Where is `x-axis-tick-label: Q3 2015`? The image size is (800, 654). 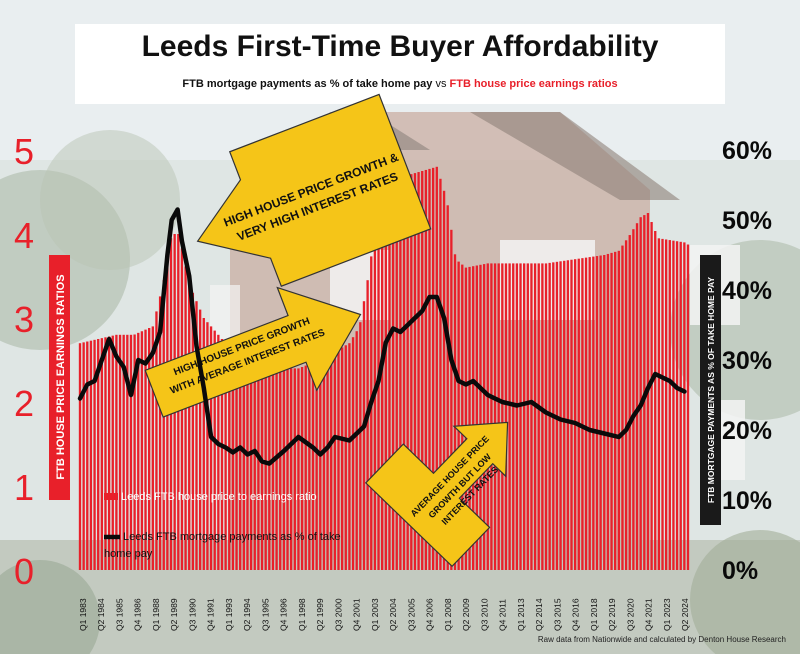 x-axis-tick-label: Q3 2015 is located at coordinates (557, 614).